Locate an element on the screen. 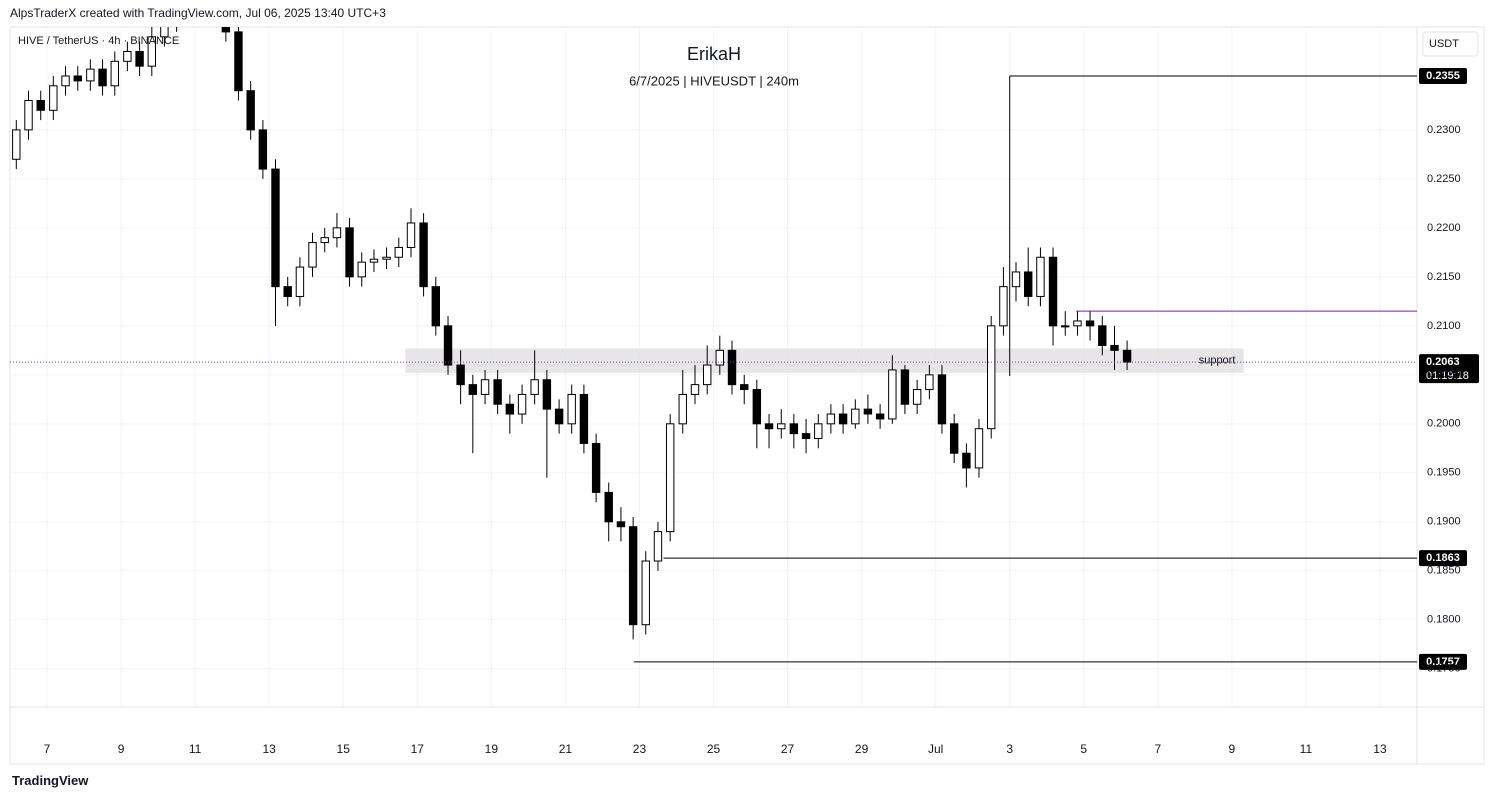  y-tick-label: 0.1850 is located at coordinates (1444, 571).